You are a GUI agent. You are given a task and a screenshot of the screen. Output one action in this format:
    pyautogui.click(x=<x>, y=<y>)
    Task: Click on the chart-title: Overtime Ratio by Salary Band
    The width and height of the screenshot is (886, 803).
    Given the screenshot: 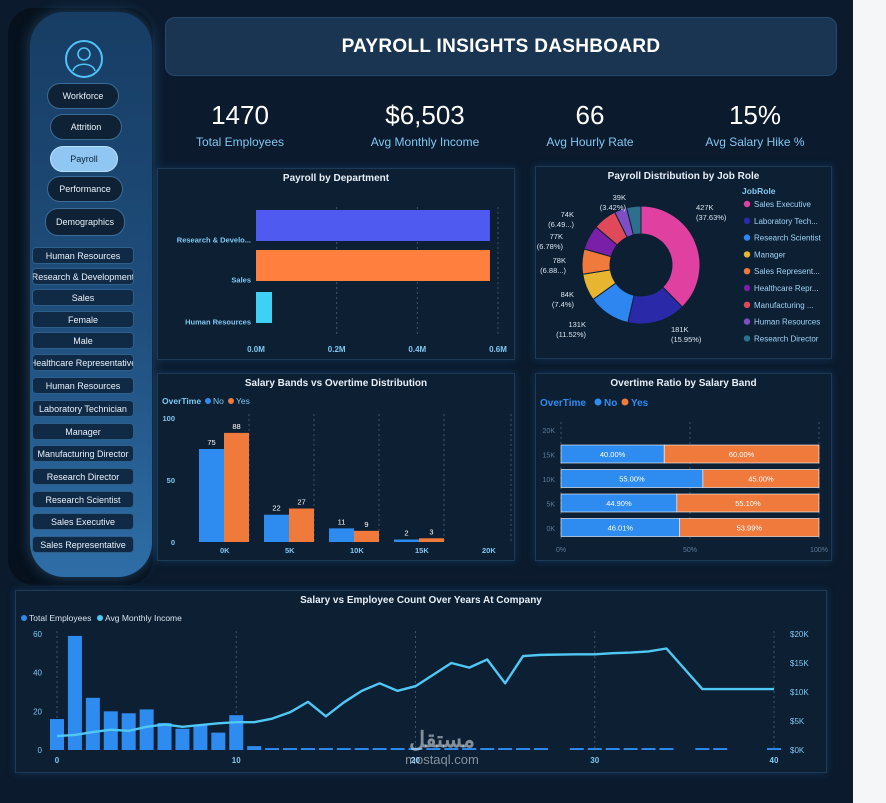 What is the action you would take?
    pyautogui.click(x=683, y=383)
    